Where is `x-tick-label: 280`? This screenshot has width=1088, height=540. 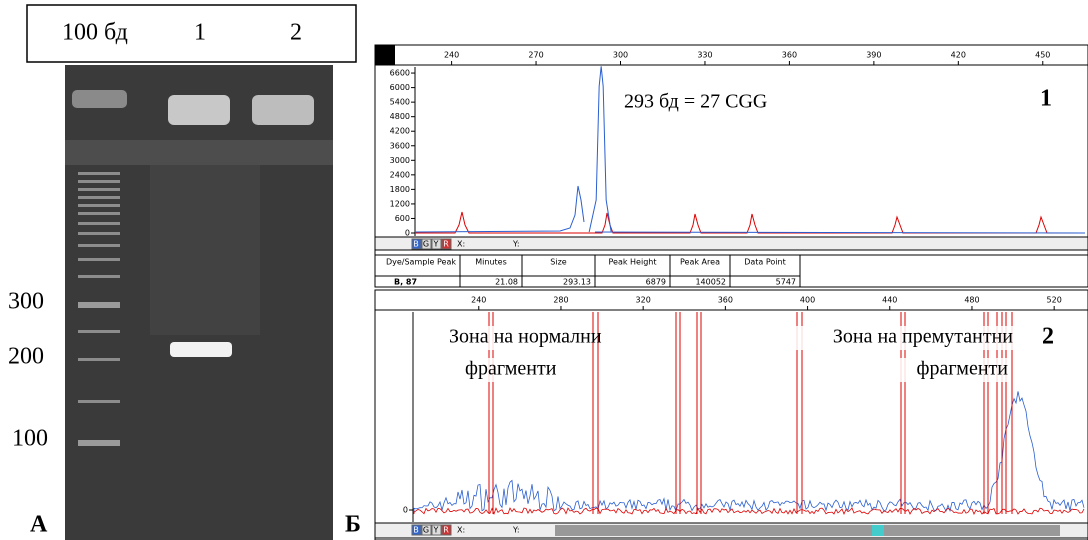 x-tick-label: 280 is located at coordinates (560, 300).